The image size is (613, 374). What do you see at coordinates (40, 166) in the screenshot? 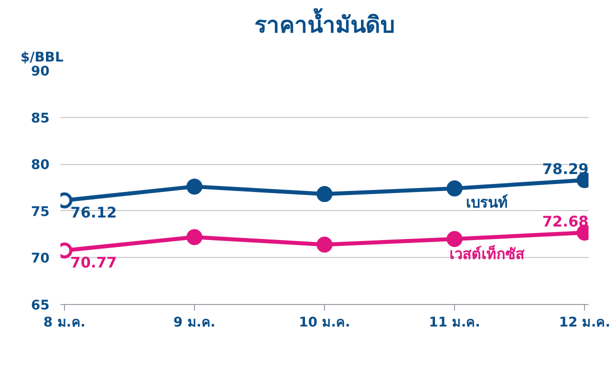
I see `y-tick-label: 80` at bounding box center [40, 166].